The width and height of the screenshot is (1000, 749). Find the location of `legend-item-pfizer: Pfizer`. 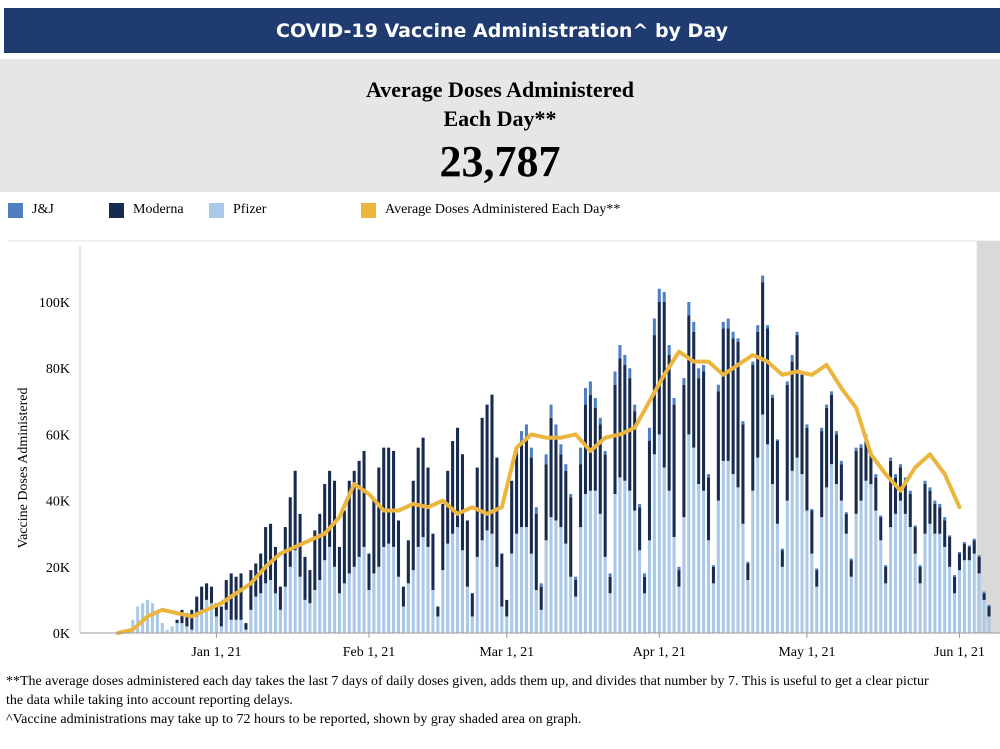

legend-item-pfizer: Pfizer is located at coordinates (237, 210).